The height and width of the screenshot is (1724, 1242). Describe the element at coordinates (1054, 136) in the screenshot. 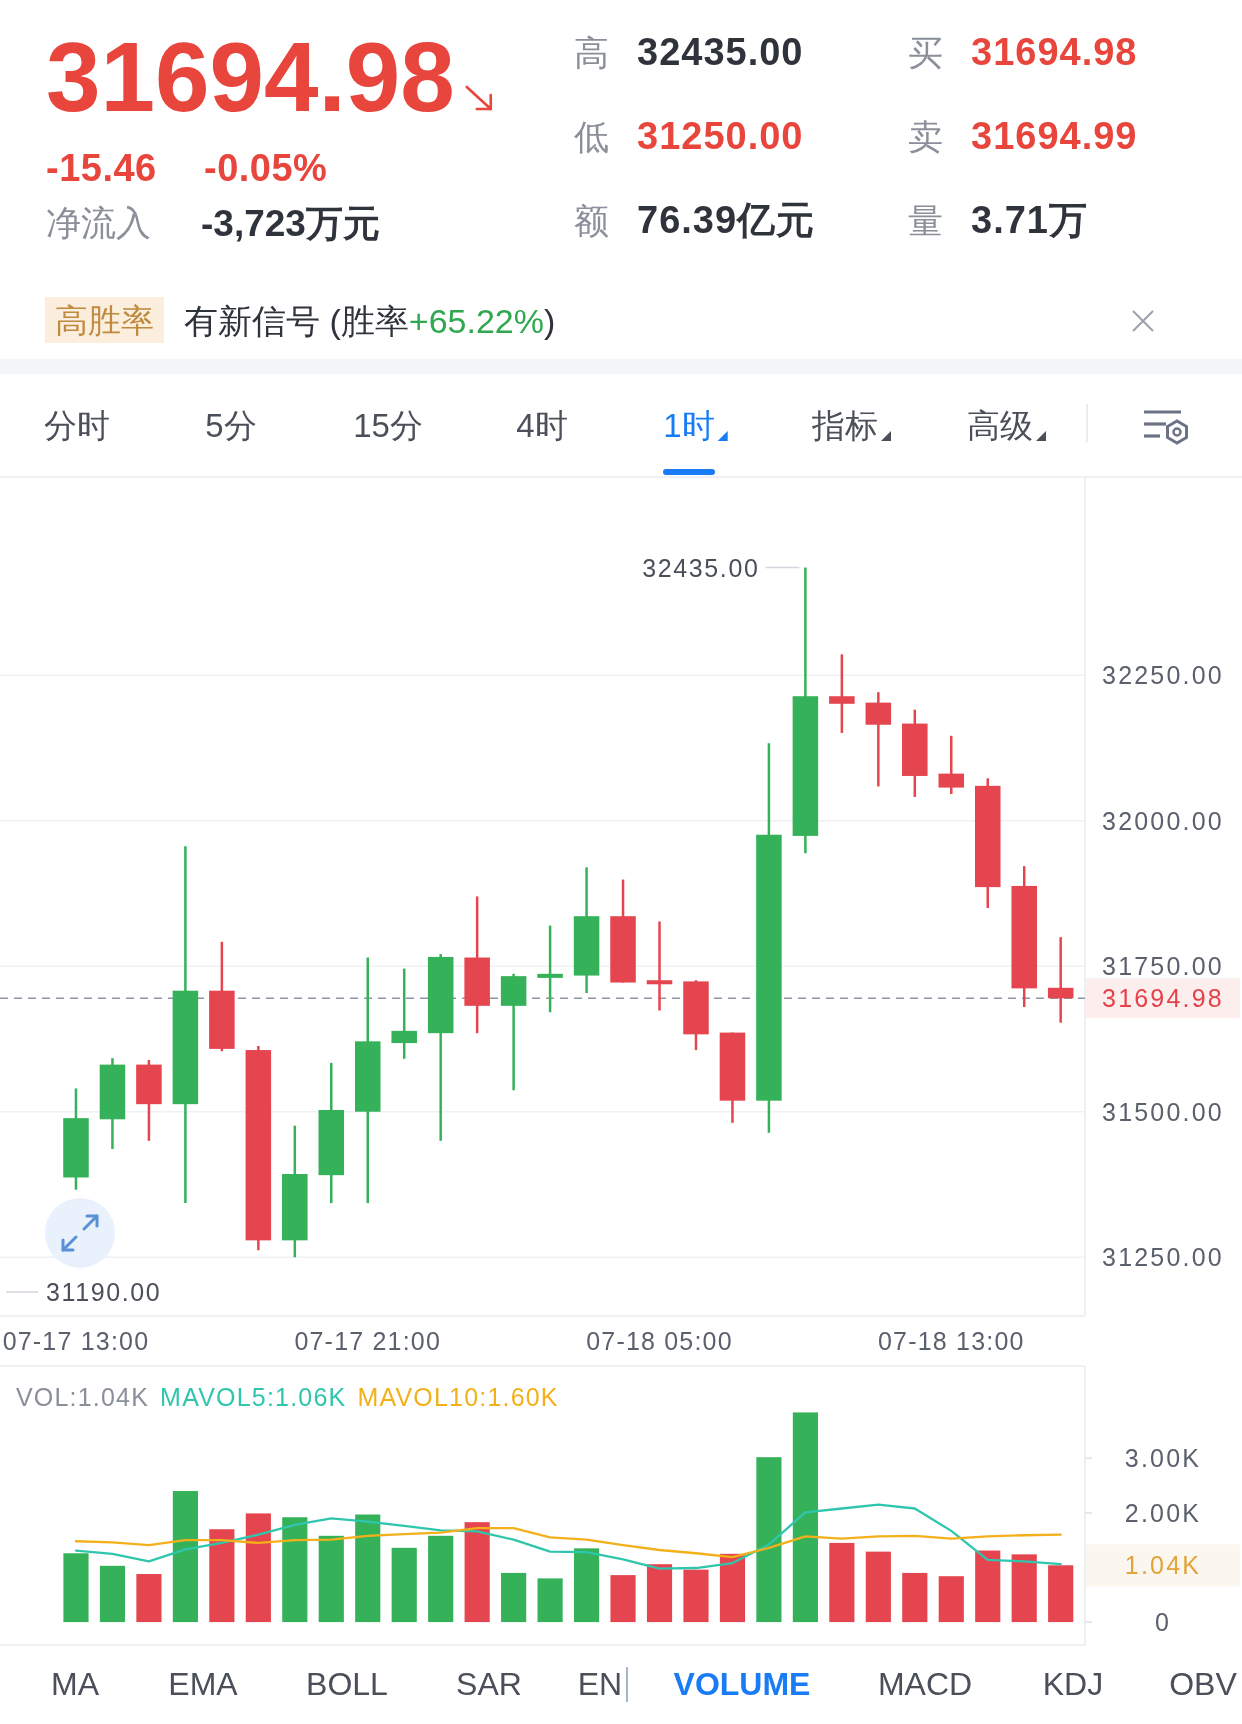

I see `text: 31694.99` at that location.